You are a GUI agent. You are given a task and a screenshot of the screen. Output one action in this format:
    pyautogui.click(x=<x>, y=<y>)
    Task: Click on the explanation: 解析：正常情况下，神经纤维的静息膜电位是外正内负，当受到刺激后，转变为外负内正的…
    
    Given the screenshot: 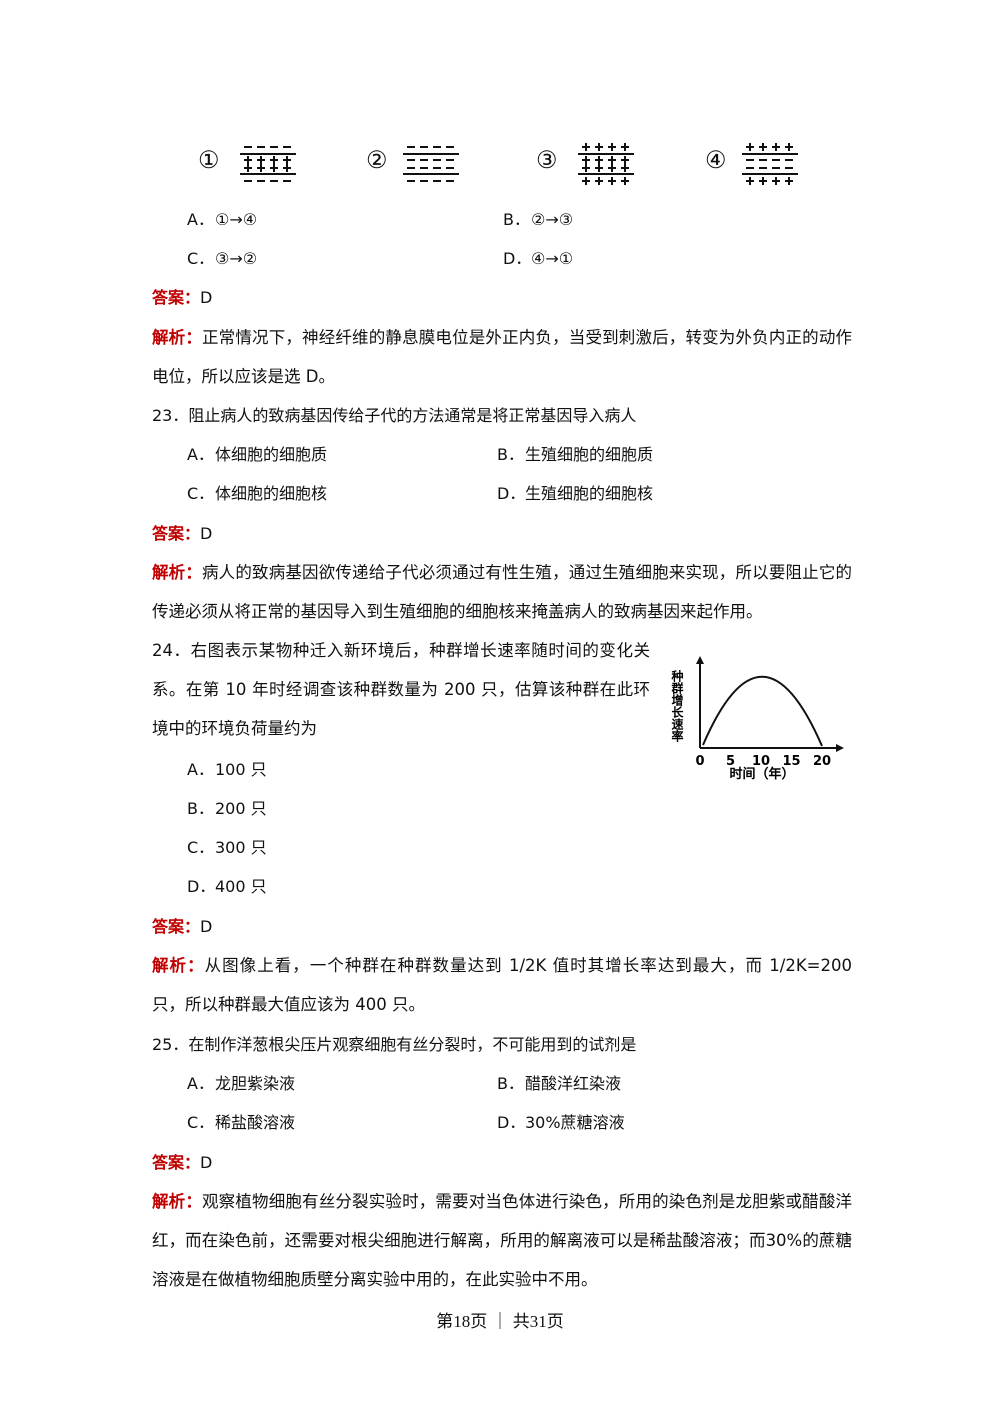 What is the action you would take?
    pyautogui.click(x=502, y=357)
    